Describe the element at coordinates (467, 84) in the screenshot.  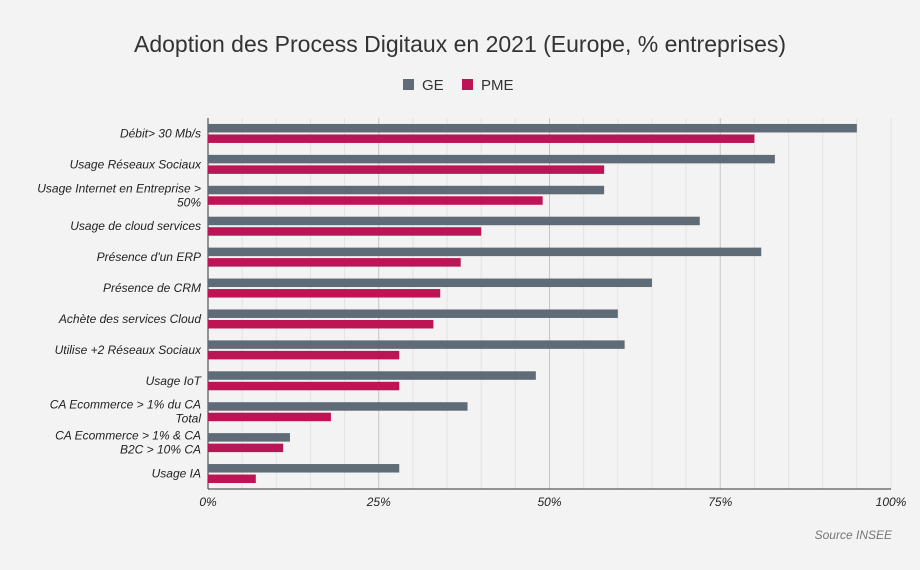
I see `legend-swatch-pme` at that location.